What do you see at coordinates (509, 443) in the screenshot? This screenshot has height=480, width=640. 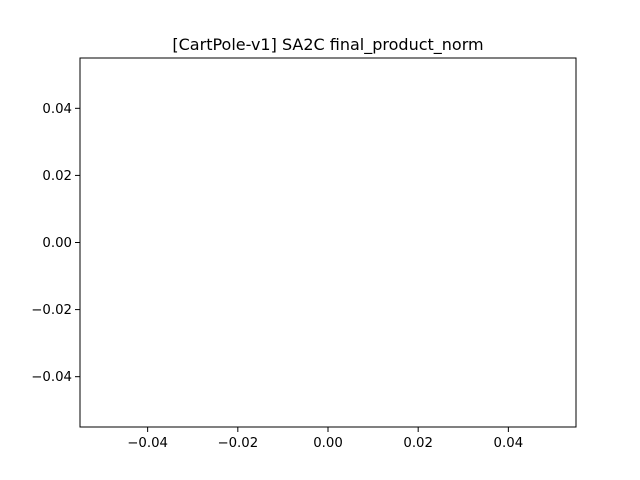 I see `x-tick-label: 0.04` at bounding box center [509, 443].